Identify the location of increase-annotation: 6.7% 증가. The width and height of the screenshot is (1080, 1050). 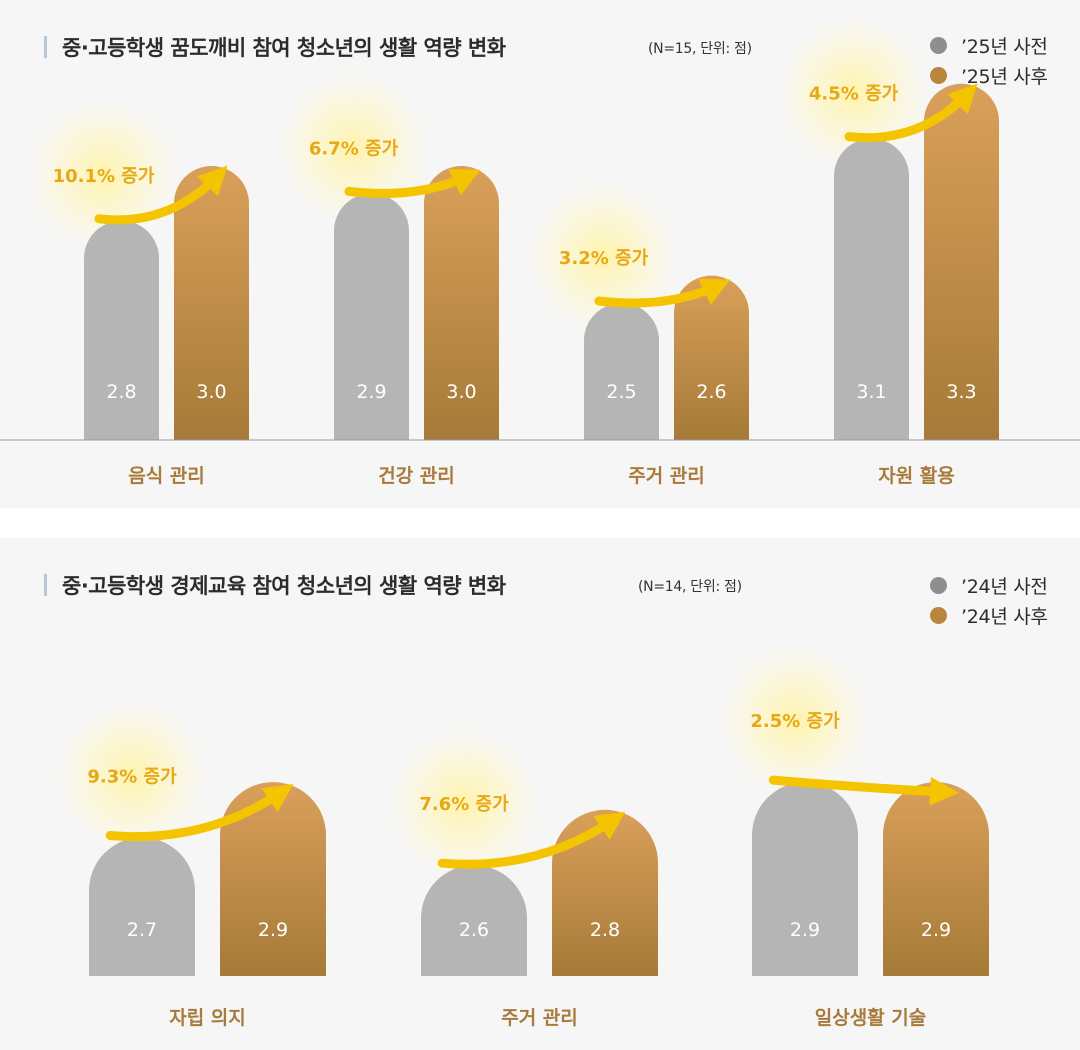
(354, 148).